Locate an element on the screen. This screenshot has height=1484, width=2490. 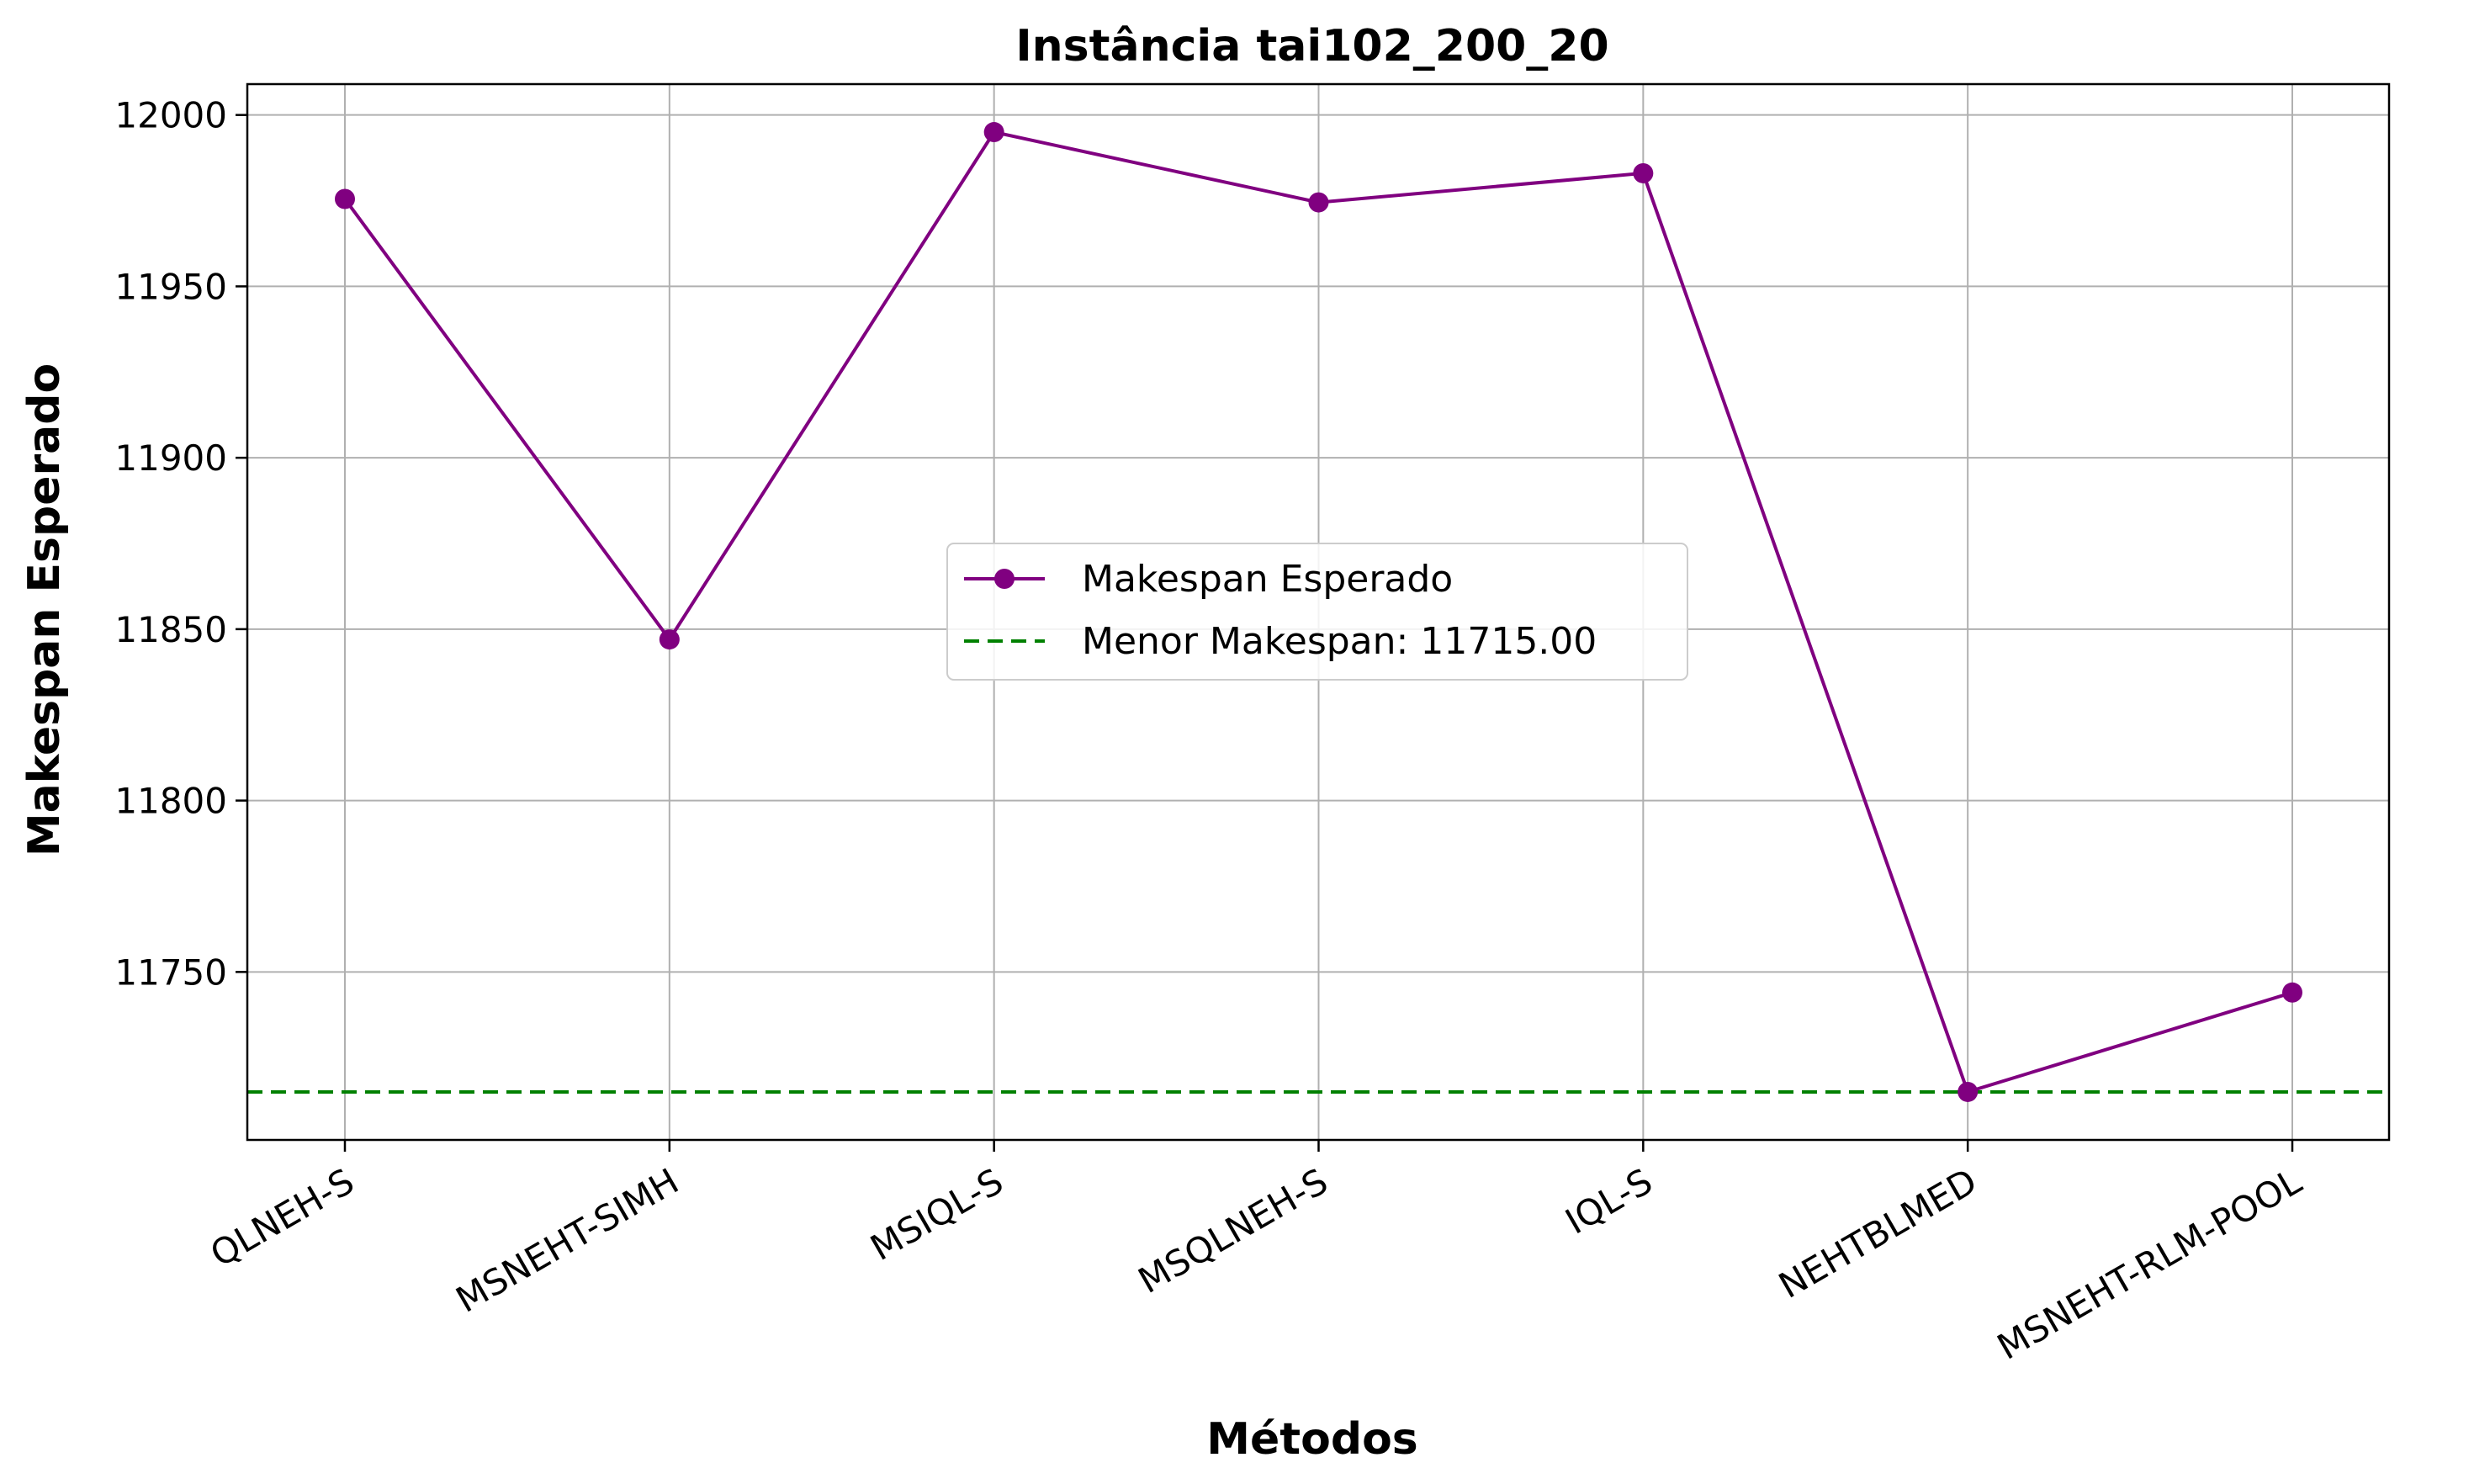
x-axis-title: Métodos is located at coordinates (1312, 1439).